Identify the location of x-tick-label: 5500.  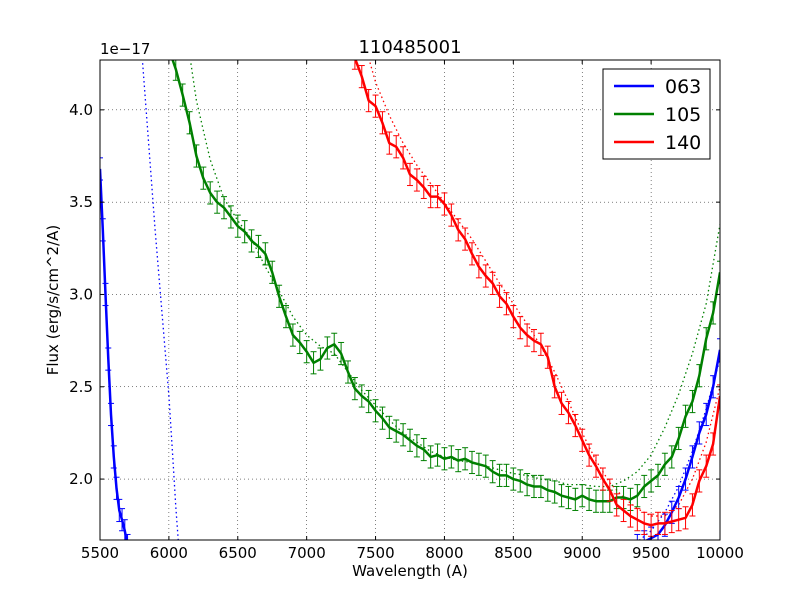
(100, 553).